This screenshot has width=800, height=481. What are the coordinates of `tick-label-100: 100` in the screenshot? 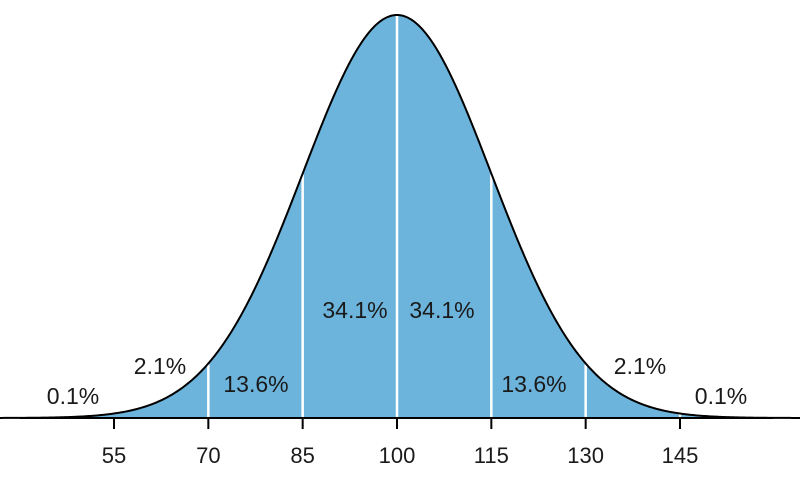 It's located at (397, 455).